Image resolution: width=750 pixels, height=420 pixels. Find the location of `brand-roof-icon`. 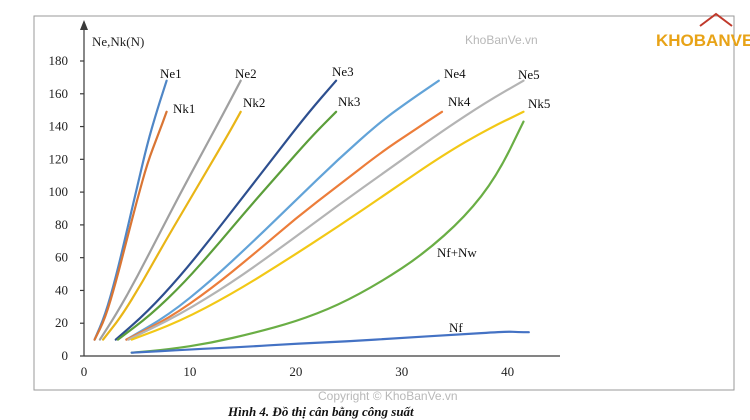

brand-roof-icon is located at coordinates (716, 19).